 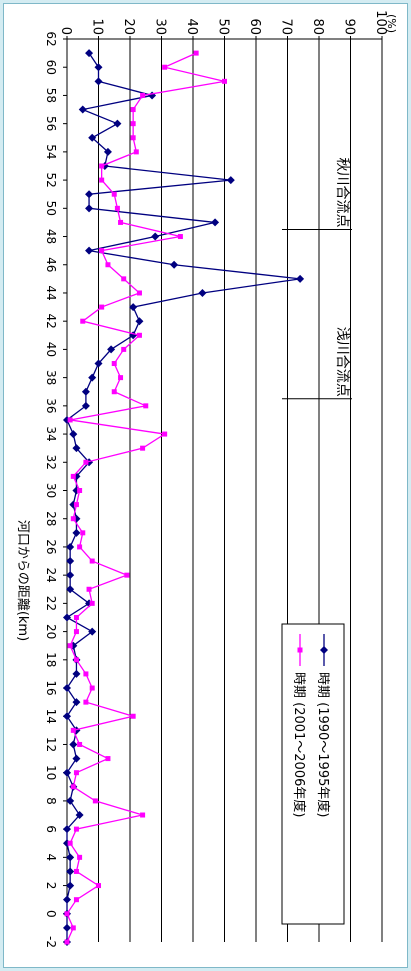 I want to click on y-tick-label: 10, so click(x=97, y=26).